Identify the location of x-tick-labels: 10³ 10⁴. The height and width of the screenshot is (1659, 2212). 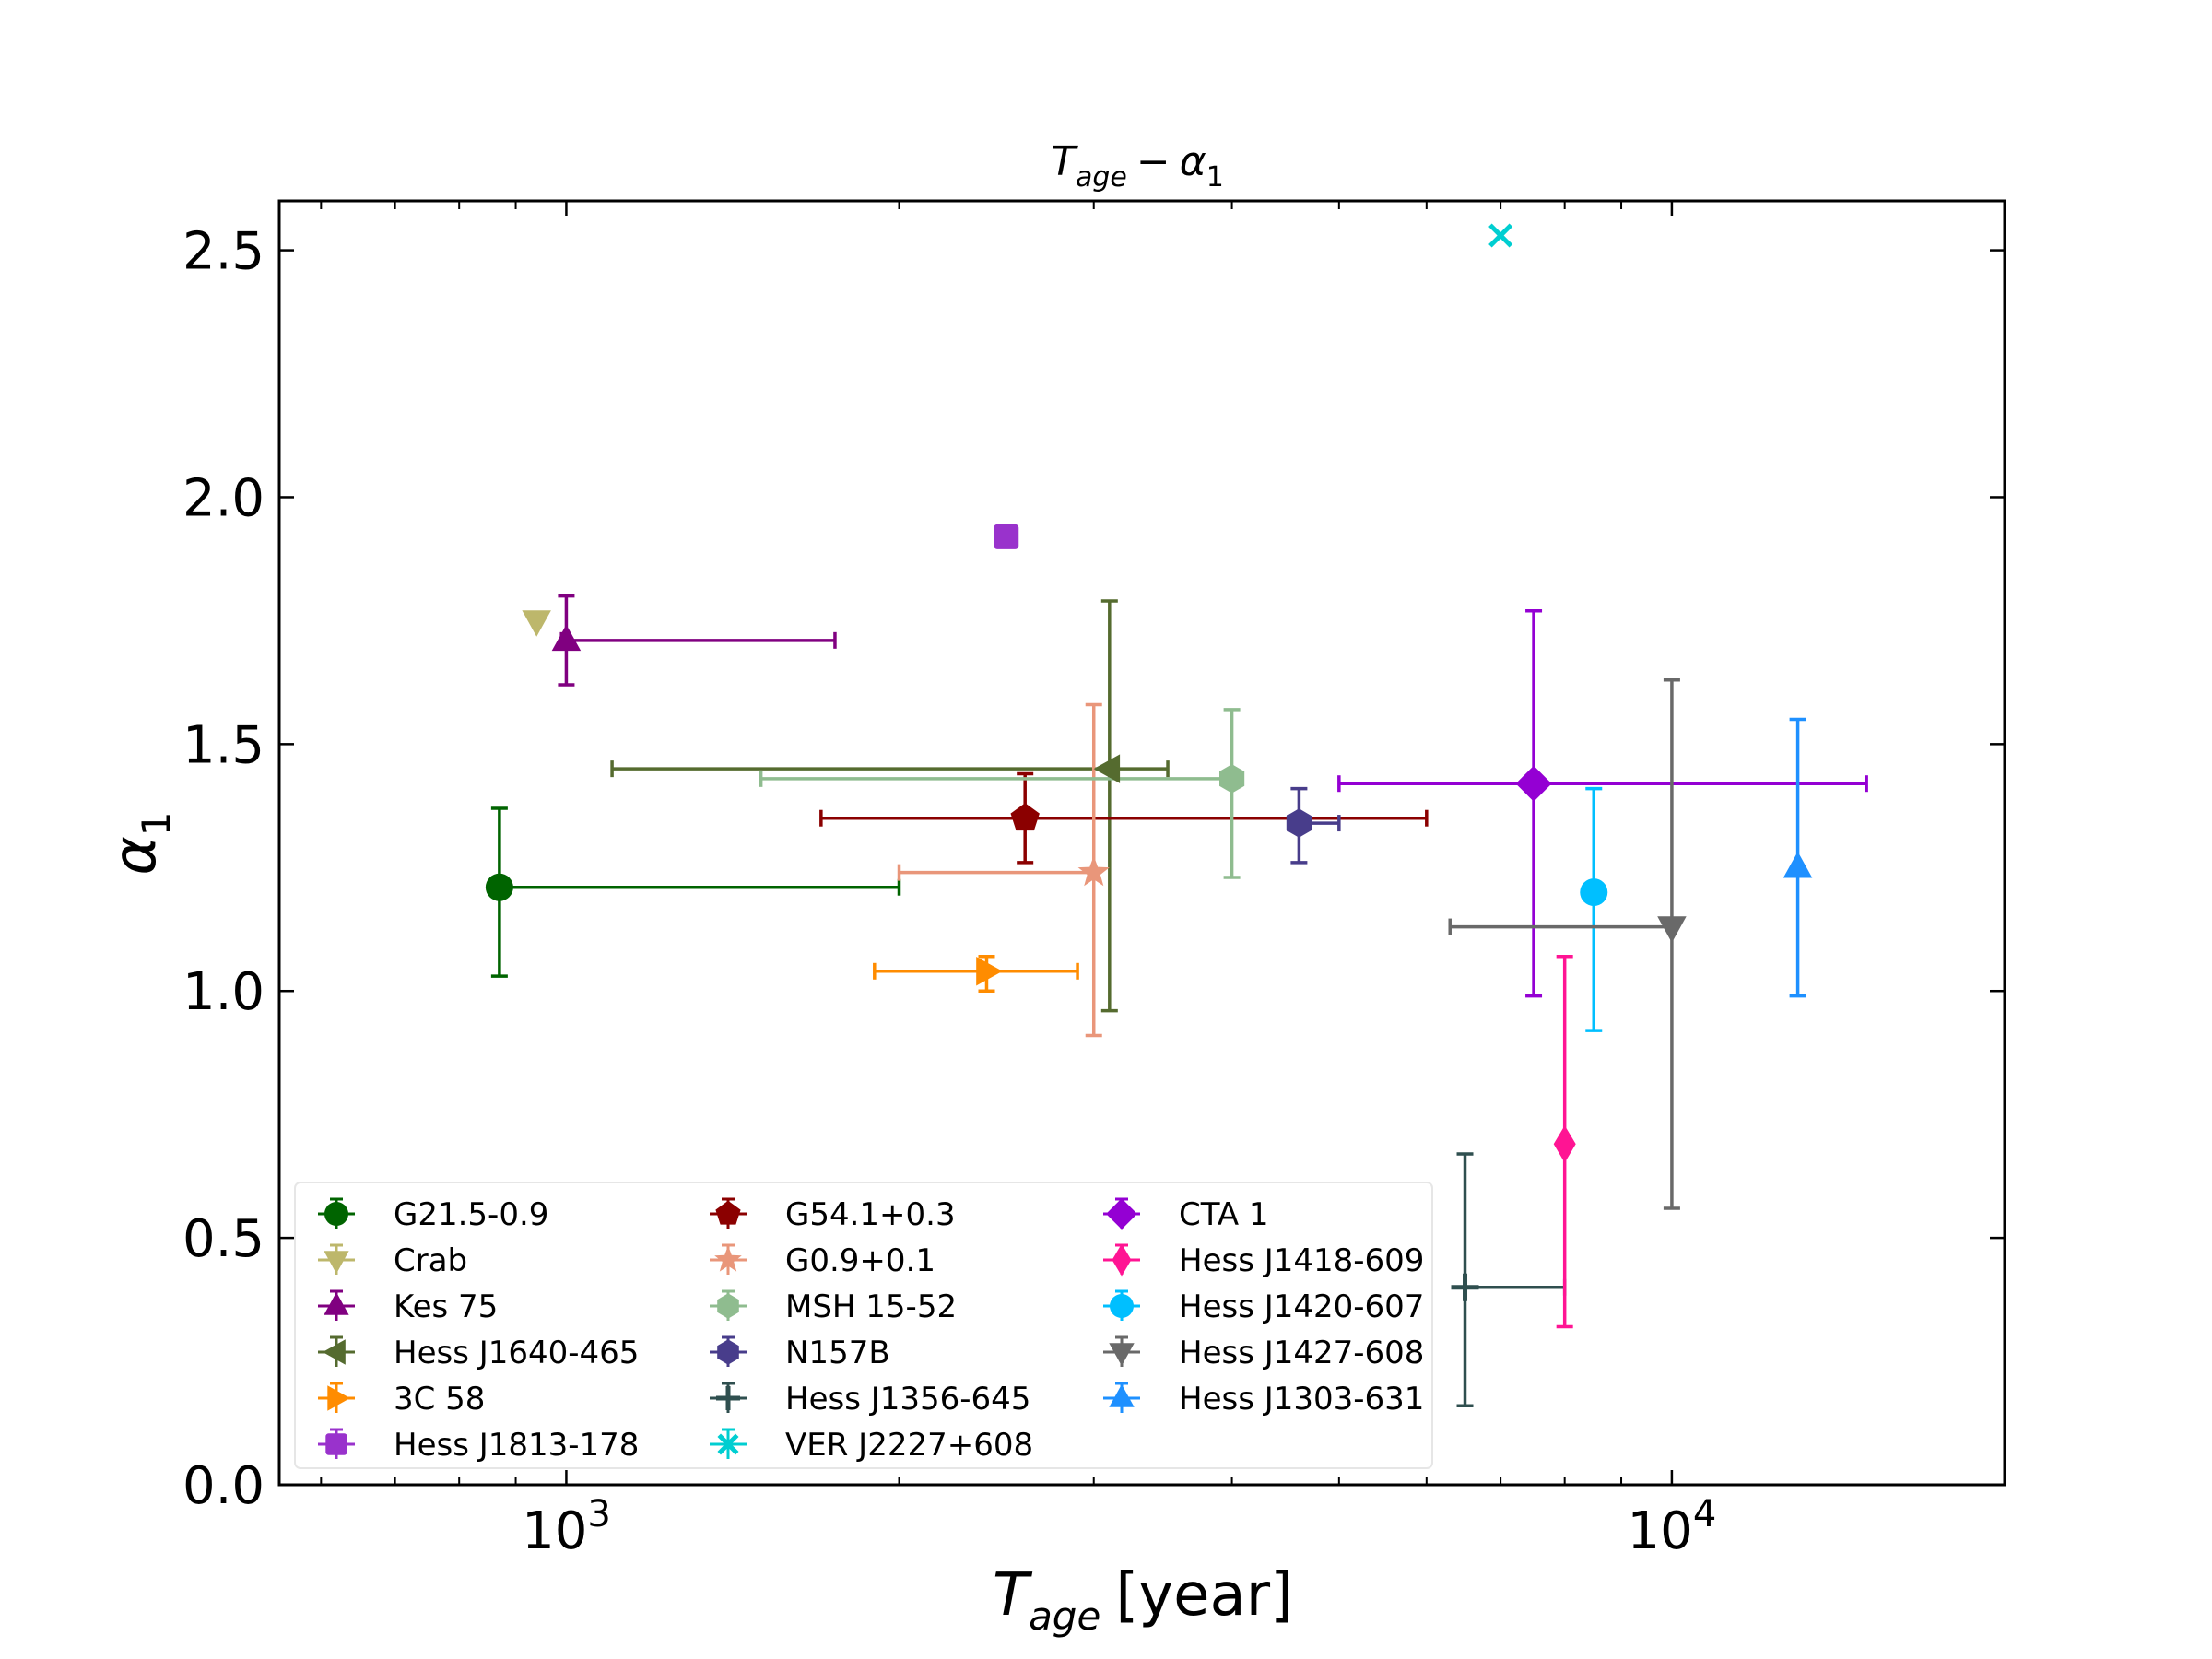
(1119, 1527).